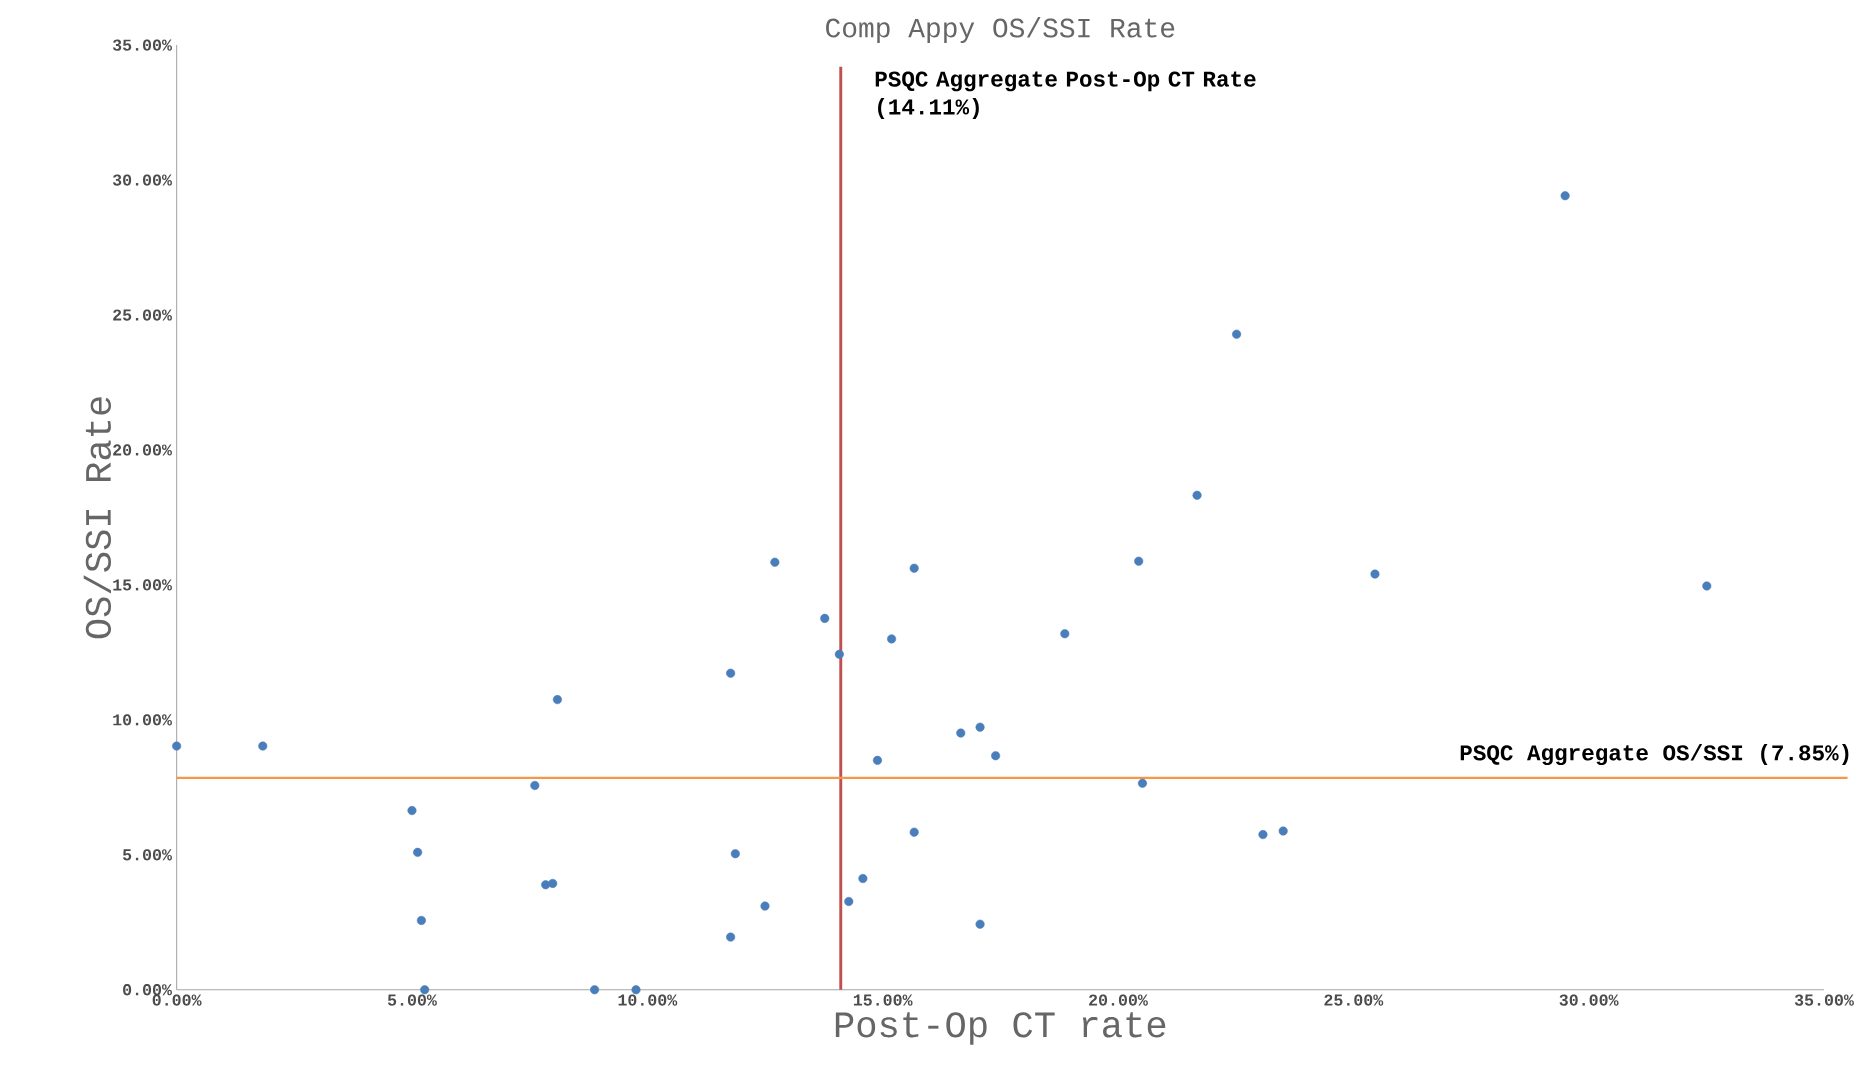  Describe the element at coordinates (142, 315) in the screenshot. I see `y-tick-label: 25.00%` at that location.